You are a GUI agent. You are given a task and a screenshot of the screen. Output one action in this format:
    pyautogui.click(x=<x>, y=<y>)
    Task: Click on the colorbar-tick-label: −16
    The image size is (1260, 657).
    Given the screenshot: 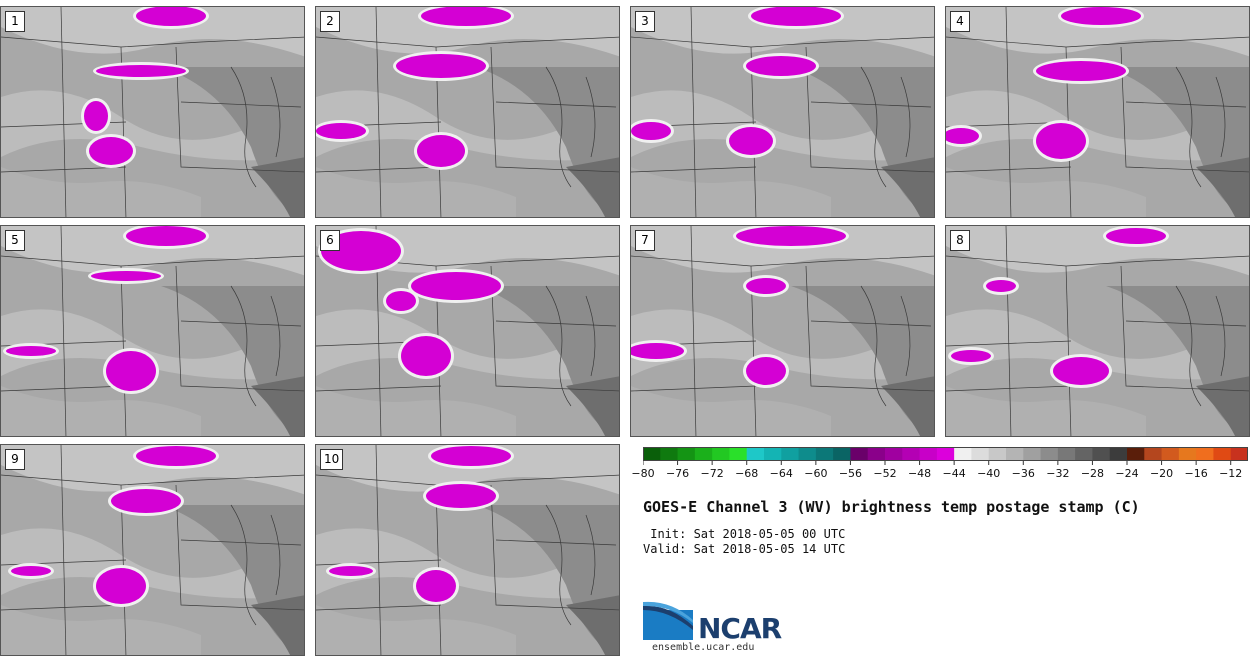 What is the action you would take?
    pyautogui.click(x=1196, y=473)
    